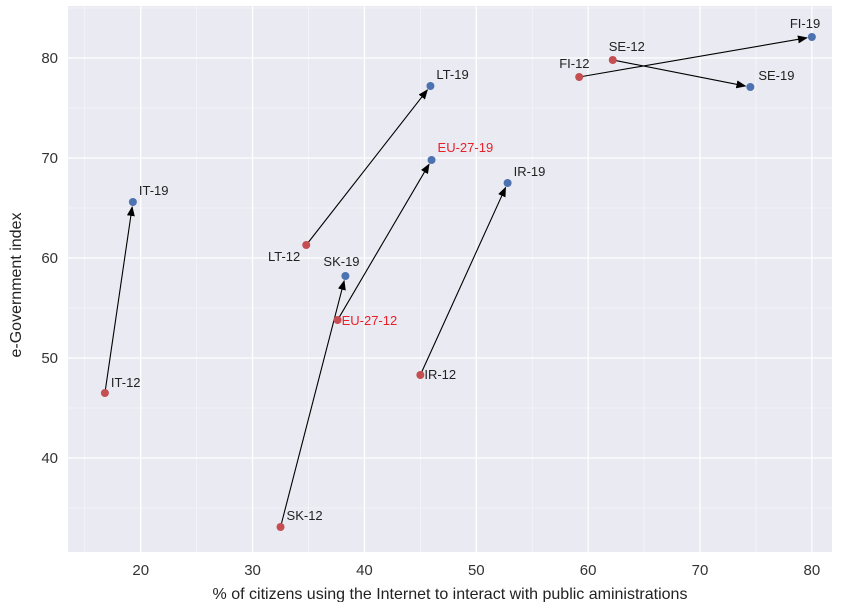  Describe the element at coordinates (452, 74) in the screenshot. I see `point-label-lt-19: LT-19` at that location.